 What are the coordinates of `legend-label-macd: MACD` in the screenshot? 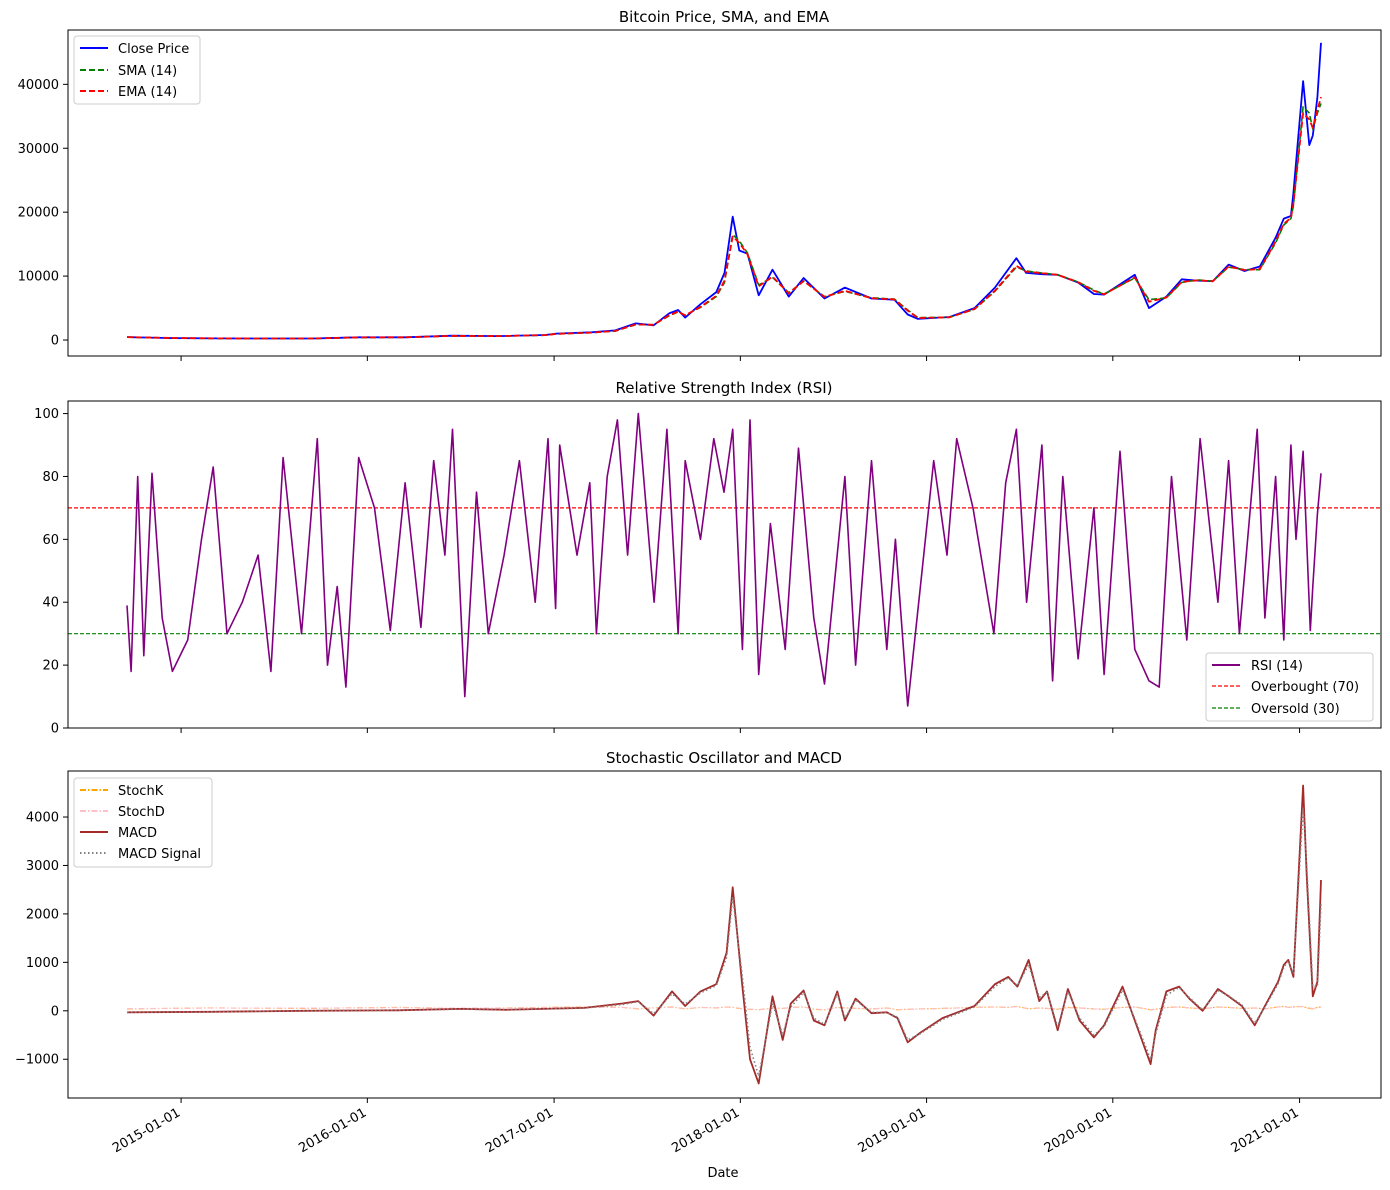 It's located at (137, 833).